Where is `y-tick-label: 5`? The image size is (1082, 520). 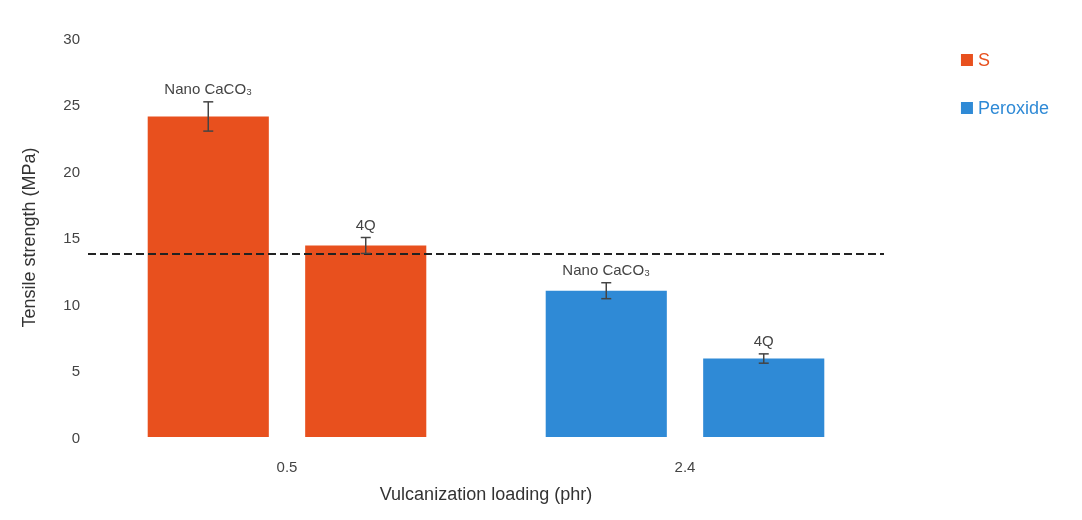 y-tick-label: 5 is located at coordinates (75, 370).